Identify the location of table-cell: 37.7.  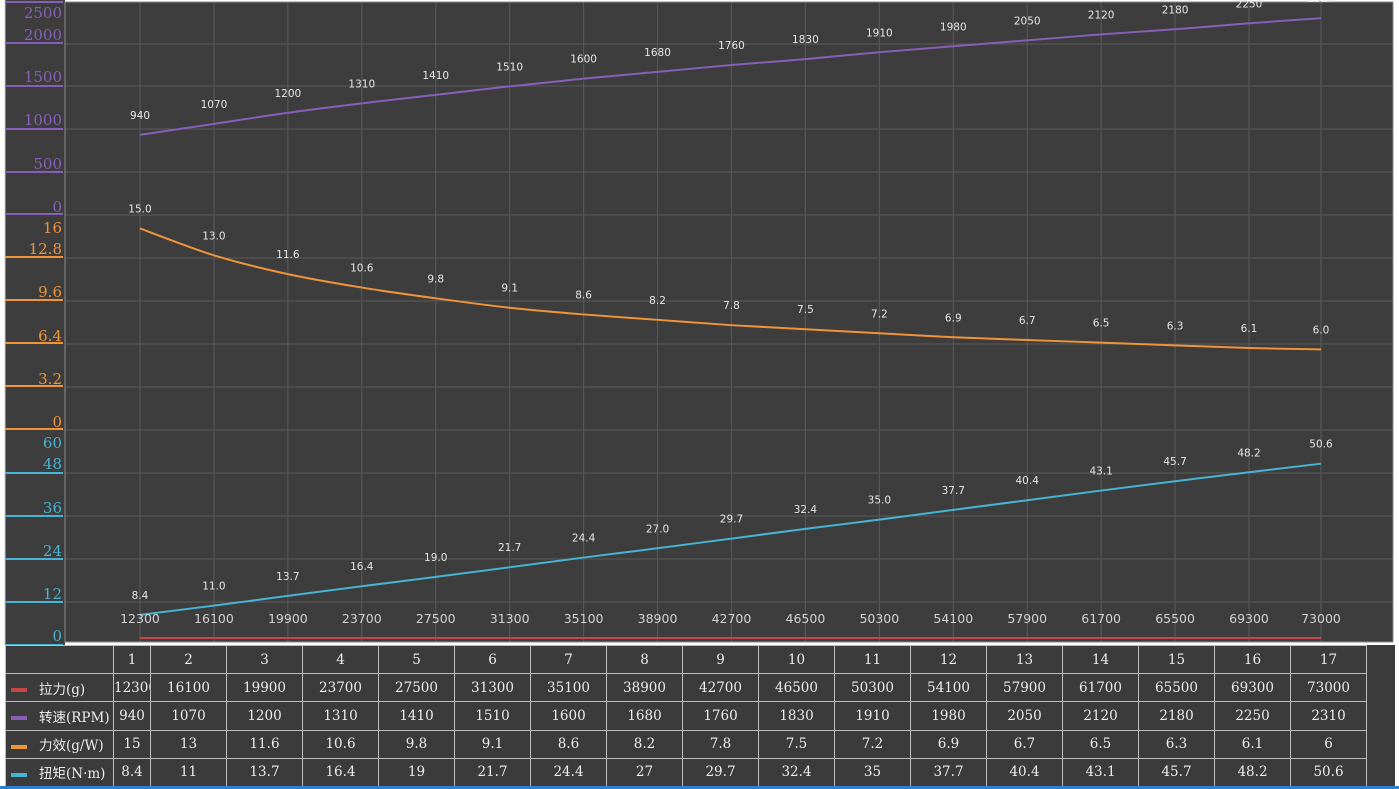
(948, 772).